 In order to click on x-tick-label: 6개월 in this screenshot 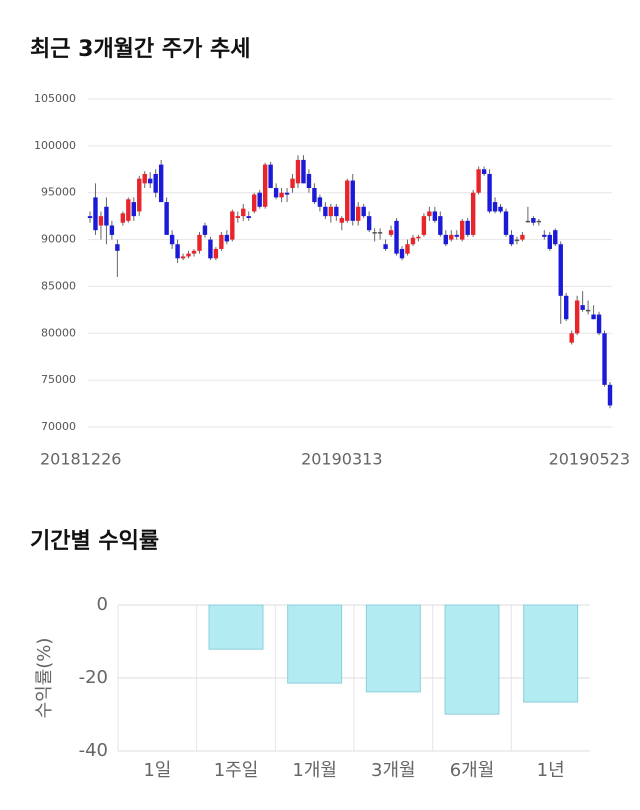, I will do `click(472, 770)`.